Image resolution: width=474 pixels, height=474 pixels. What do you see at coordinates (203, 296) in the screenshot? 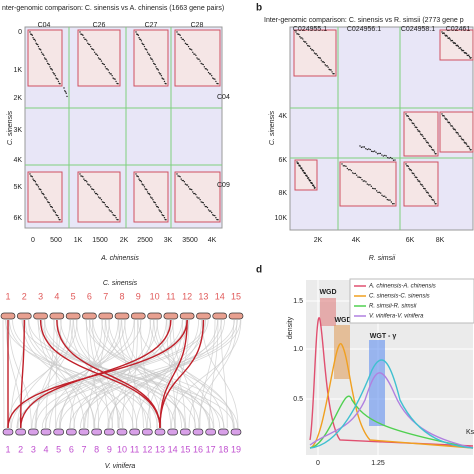
I see `chromosome-number: 13` at bounding box center [203, 296].